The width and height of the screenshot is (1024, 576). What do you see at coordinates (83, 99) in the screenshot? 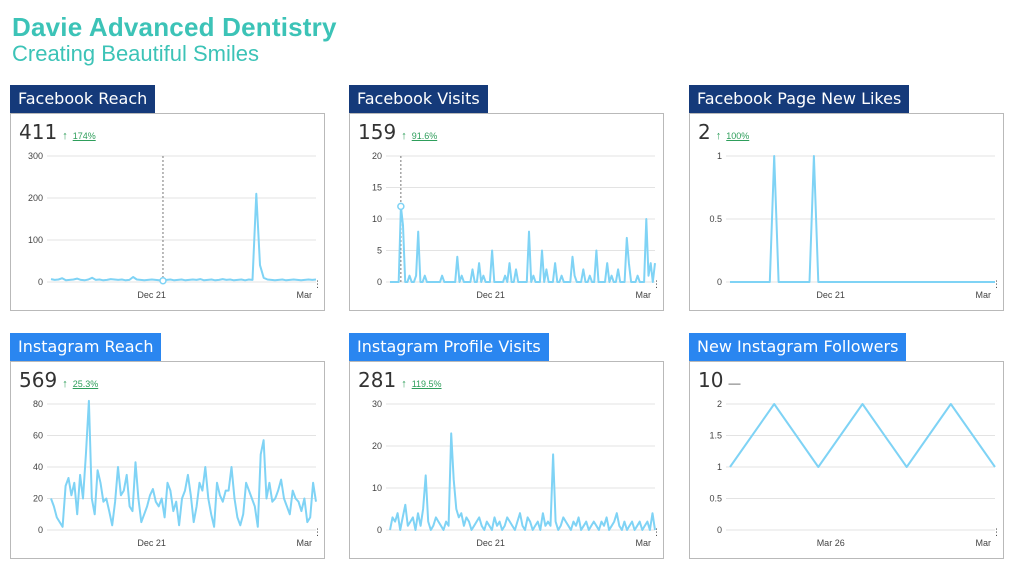
I see `panel-title: Facebook Reach` at bounding box center [83, 99].